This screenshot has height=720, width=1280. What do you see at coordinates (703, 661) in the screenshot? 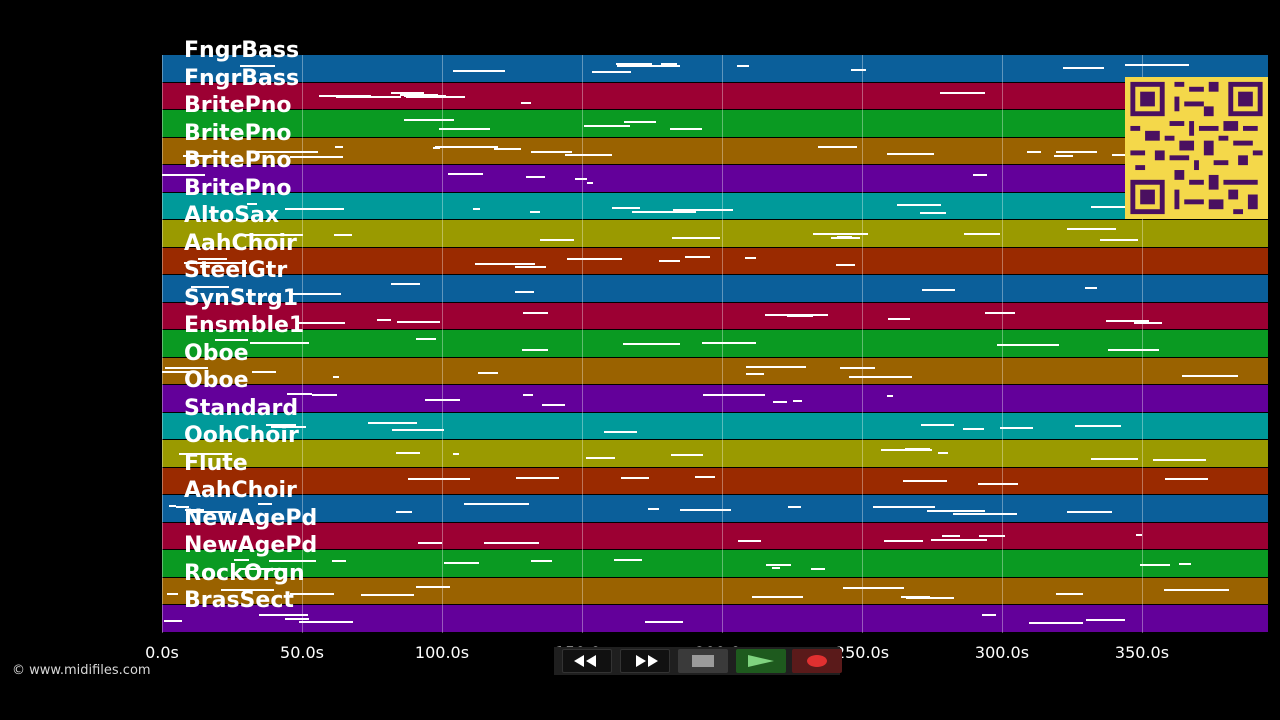
I see `stop-button` at bounding box center [703, 661].